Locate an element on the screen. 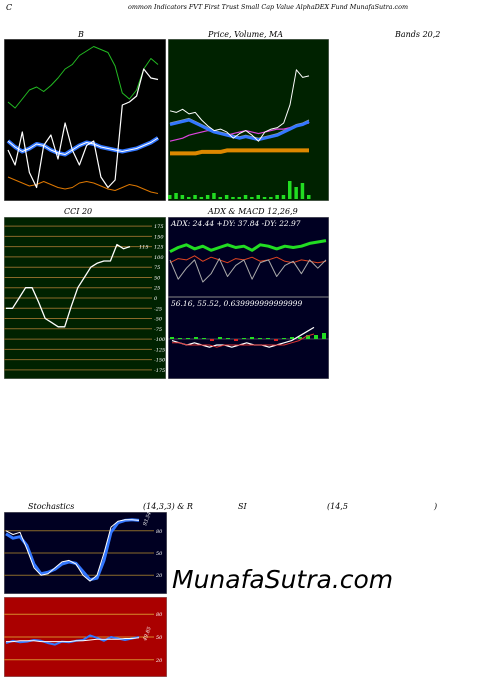 This screenshot has height=680, width=500. label-adx-macd: ADX & MACD 12,26,9 is located at coordinates (253, 211).